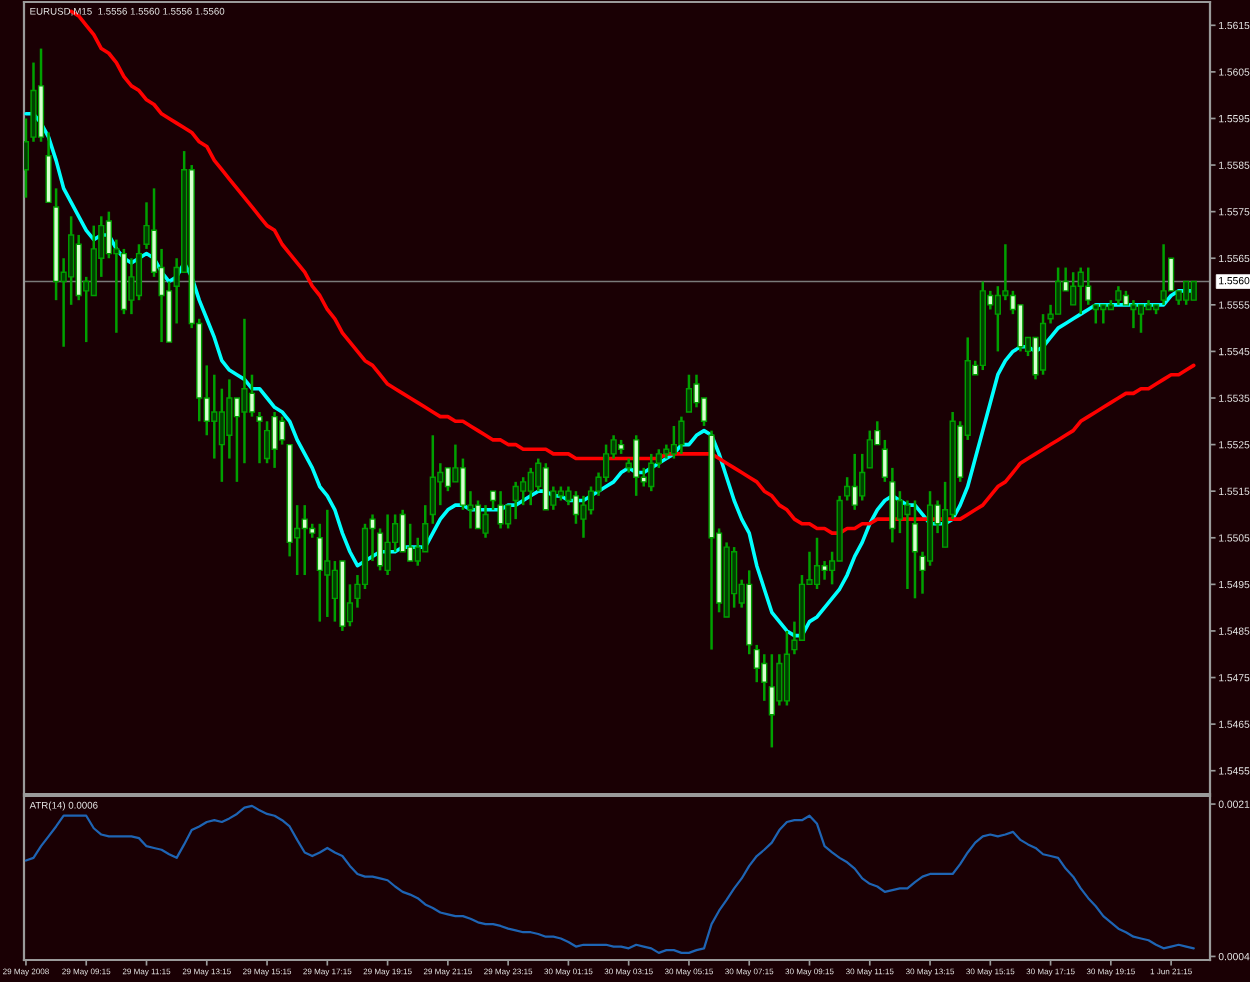  Describe the element at coordinates (609, 879) in the screenshot. I see `line-series` at that location.